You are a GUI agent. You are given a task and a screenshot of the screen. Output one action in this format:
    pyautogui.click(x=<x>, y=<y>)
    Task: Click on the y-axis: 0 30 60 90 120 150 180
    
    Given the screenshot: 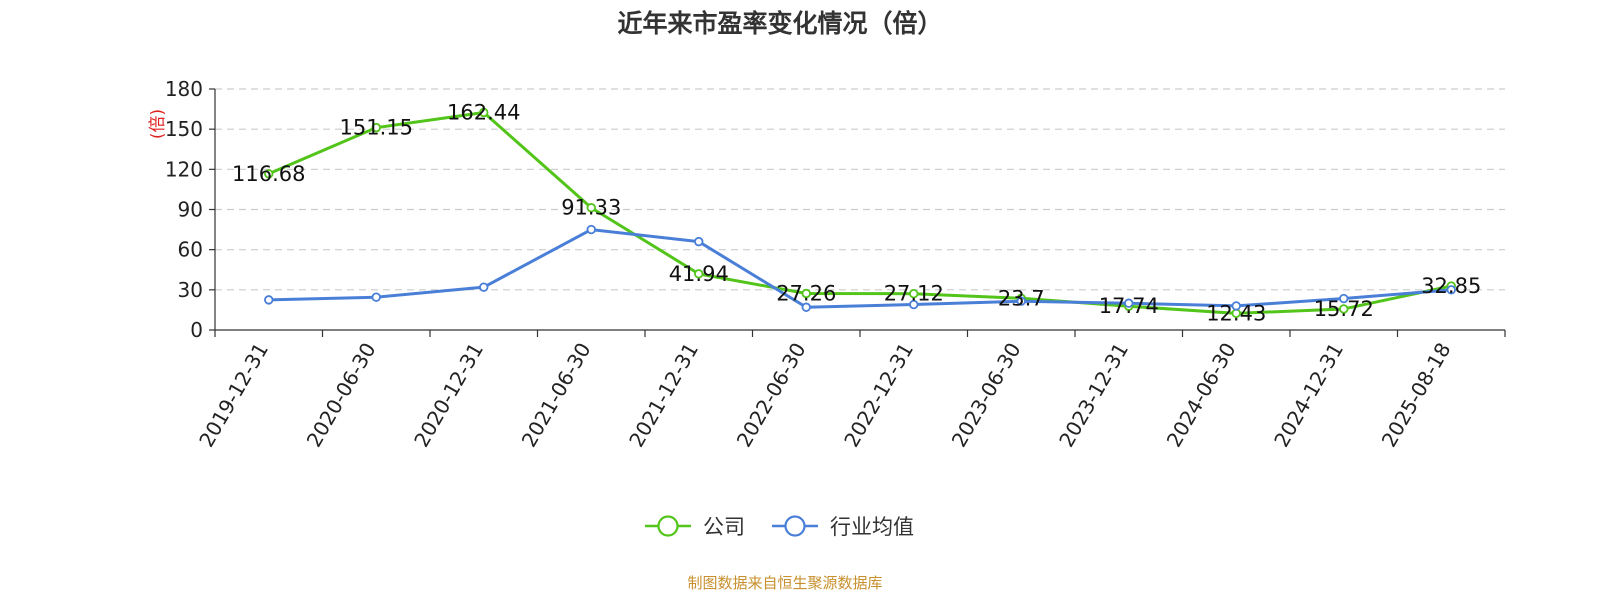 What is the action you would take?
    pyautogui.click(x=190, y=209)
    